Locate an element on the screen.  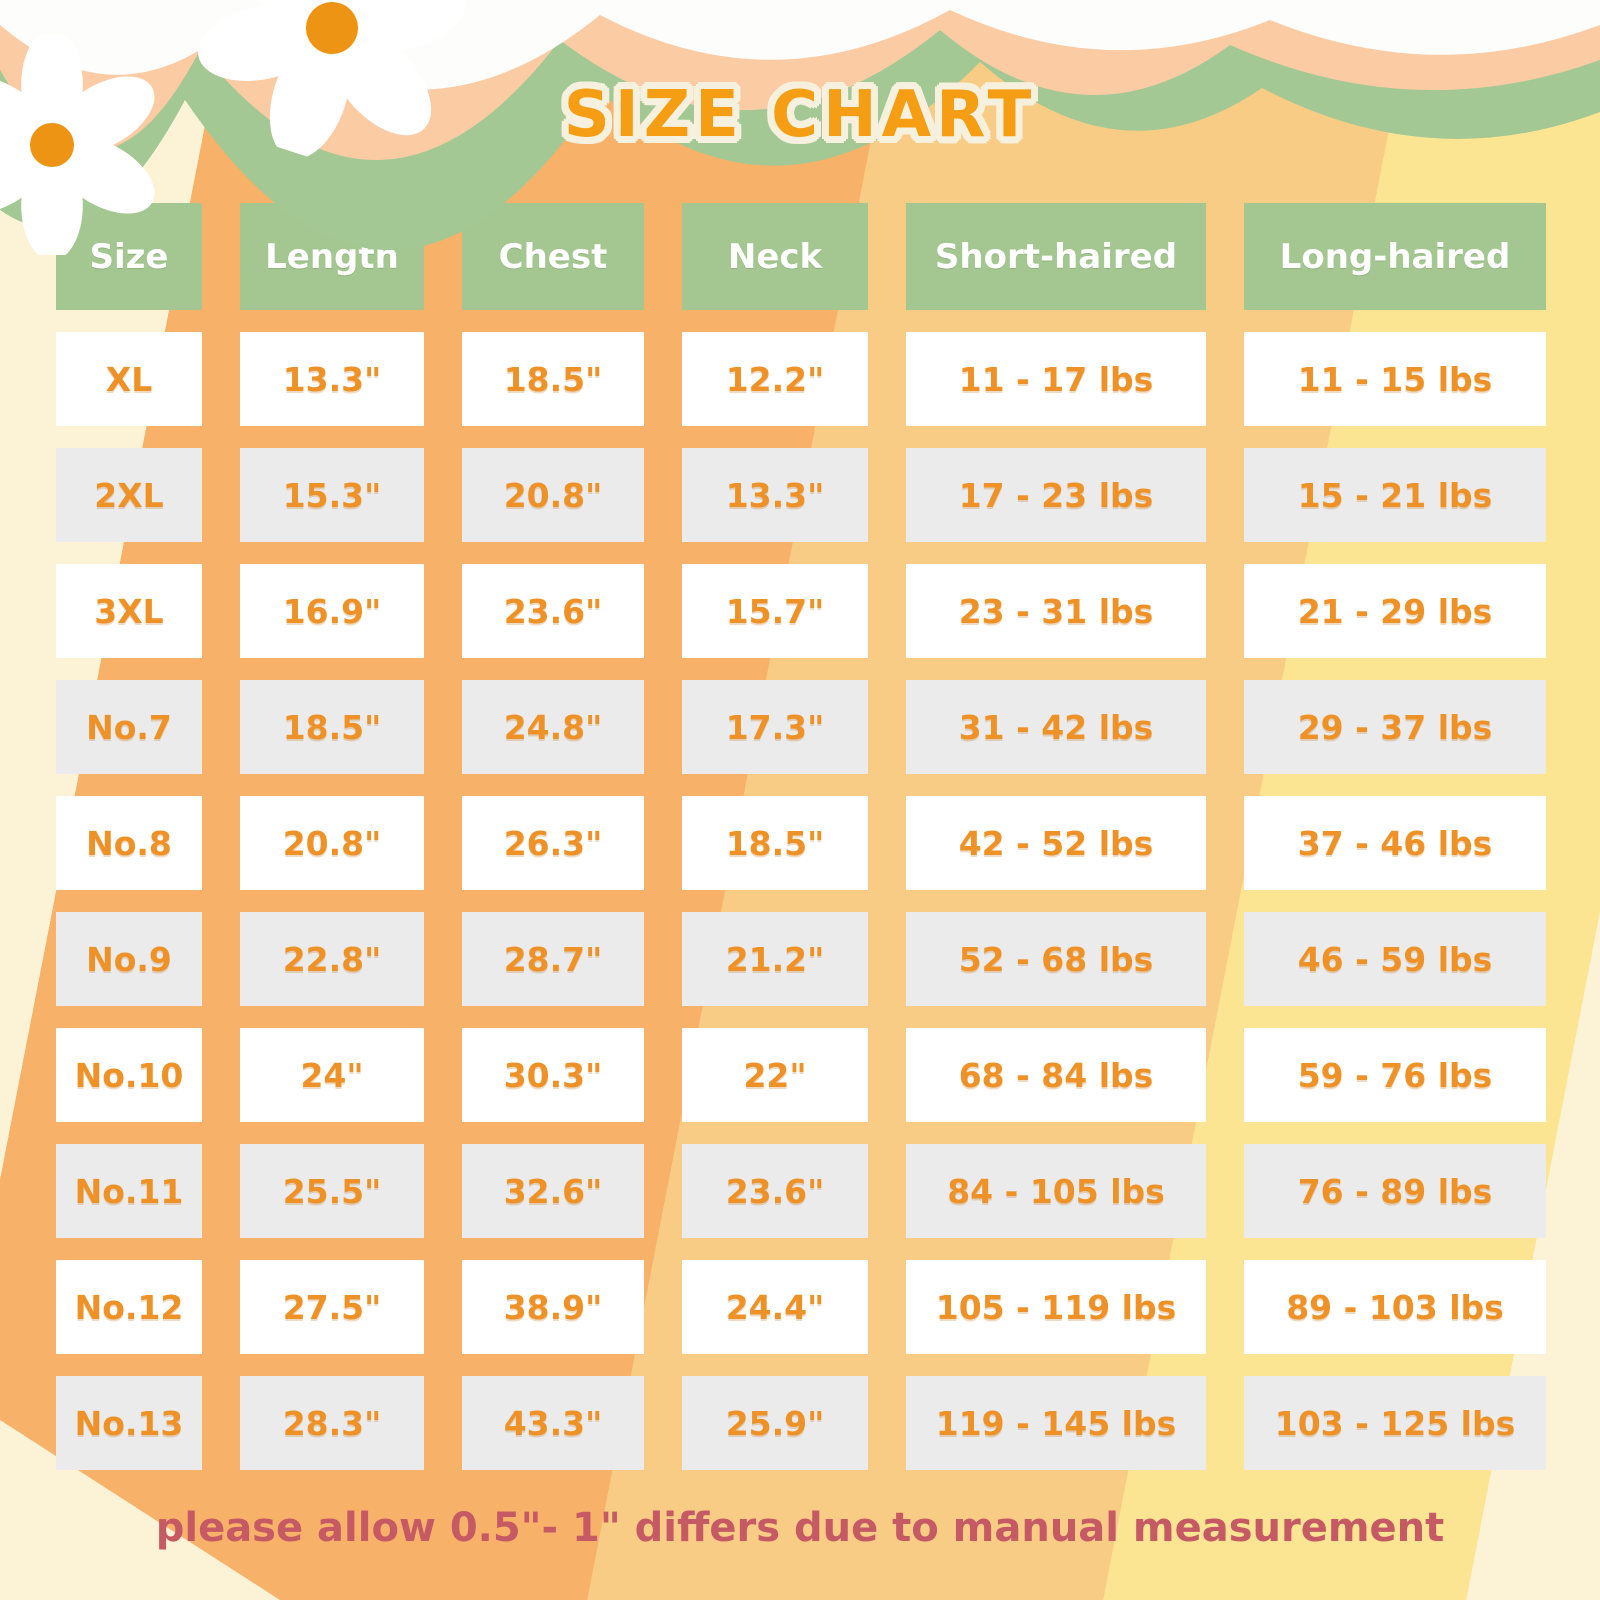
table-cell: 24.4" is located at coordinates (775, 1307).